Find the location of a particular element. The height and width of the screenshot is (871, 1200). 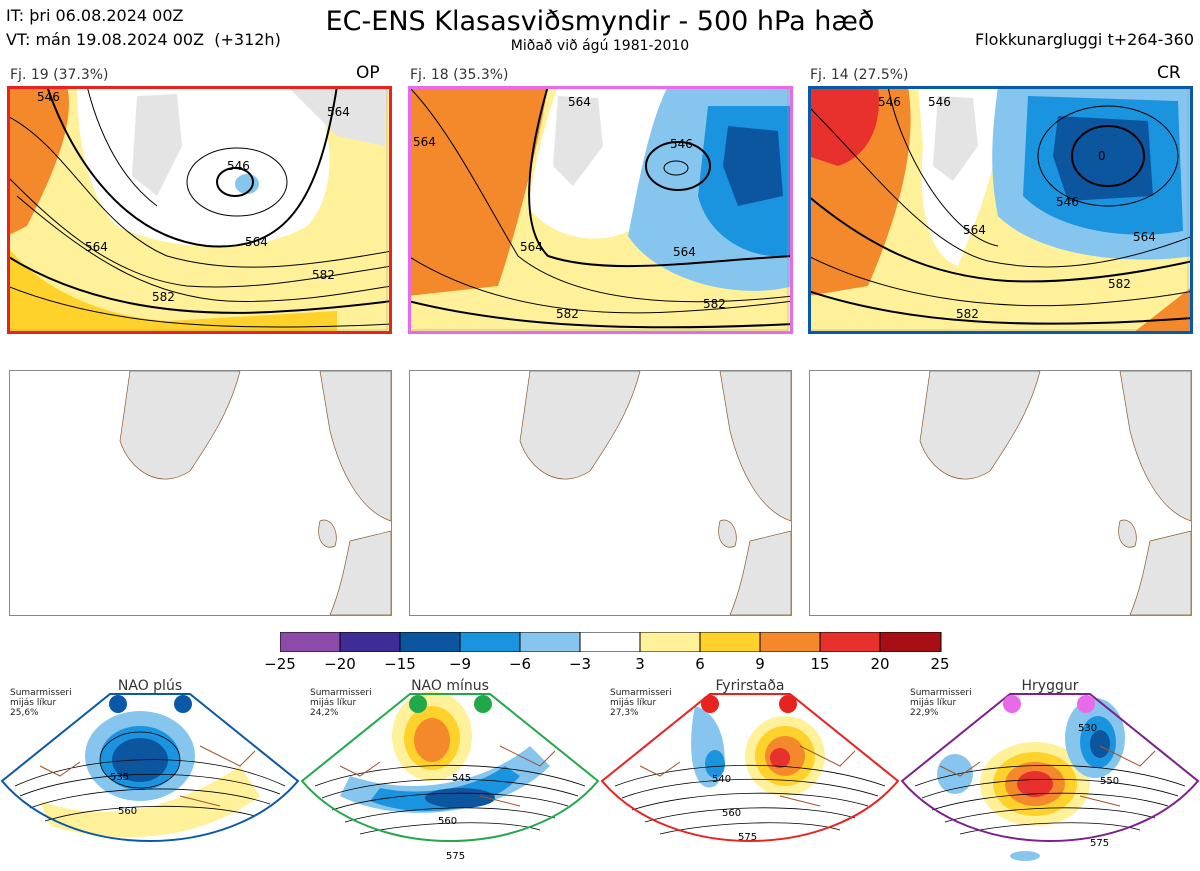

regime-4-contour-label: 550 is located at coordinates (1109, 781).